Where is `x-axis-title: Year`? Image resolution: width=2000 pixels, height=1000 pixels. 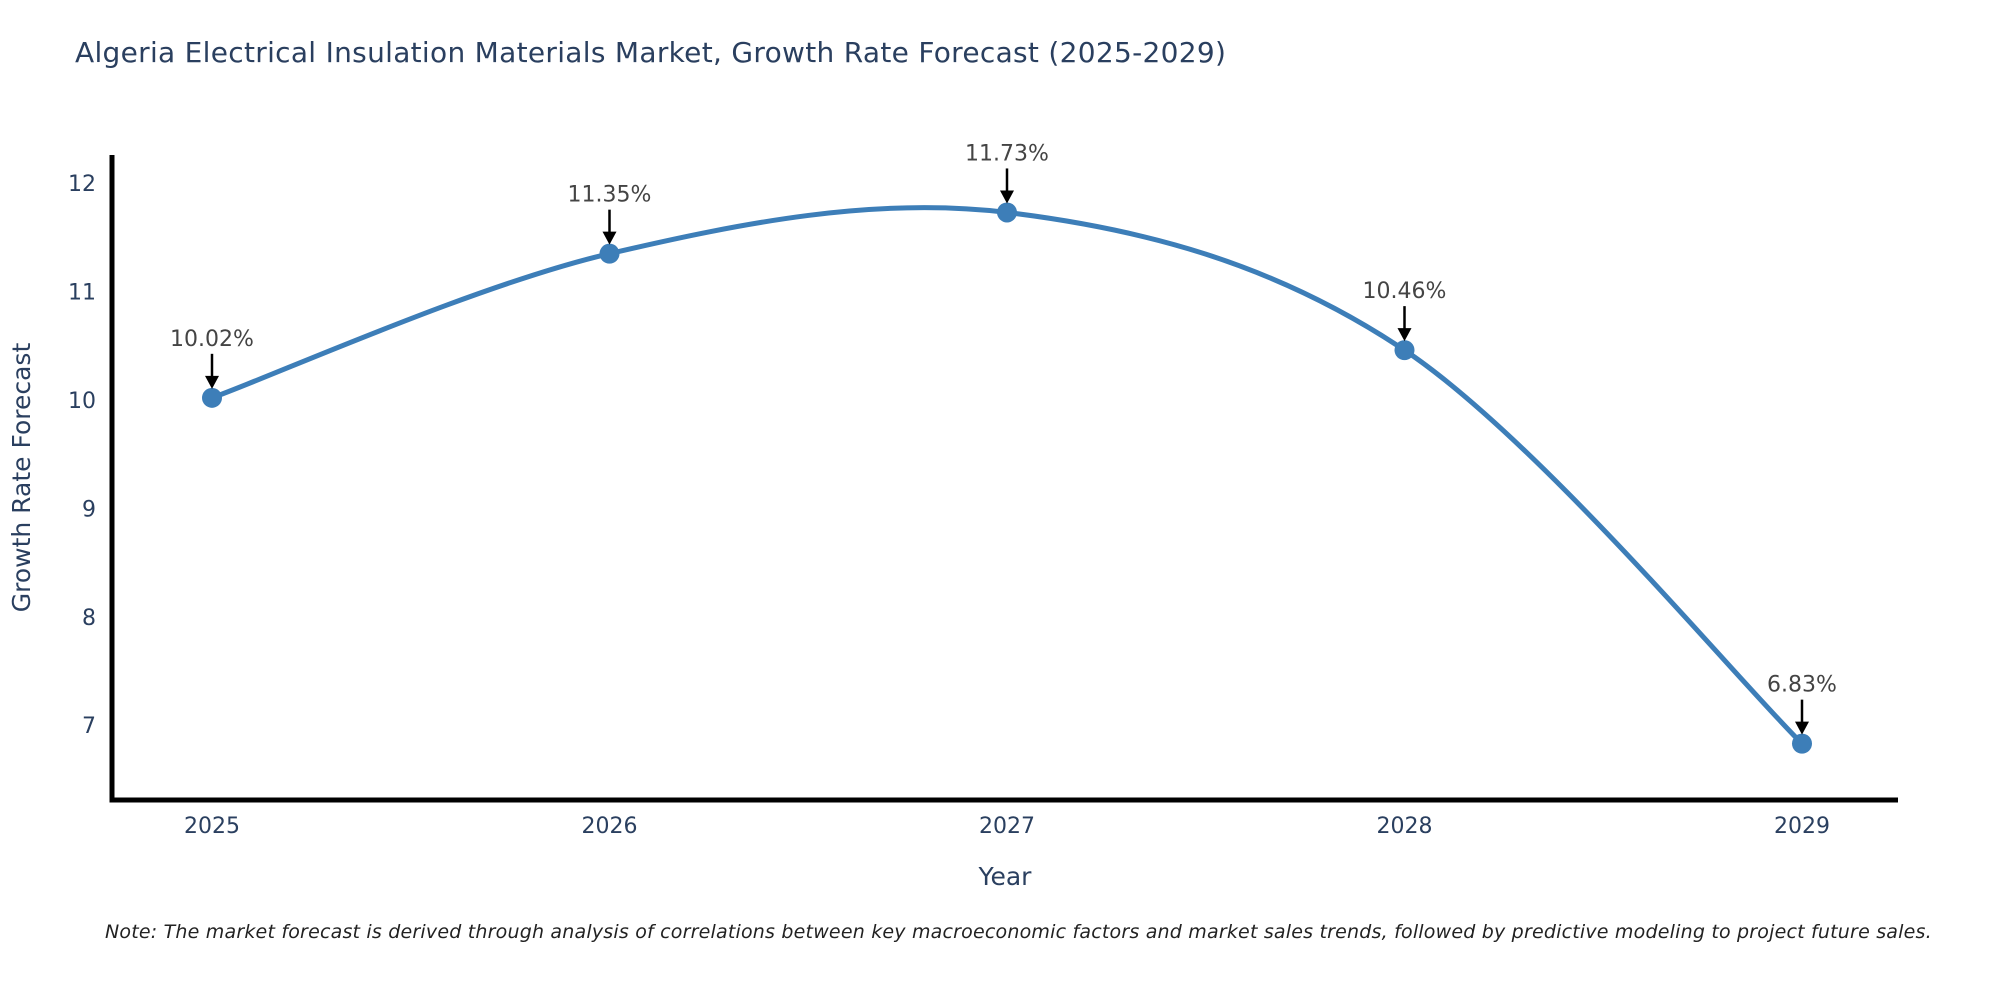 x-axis-title: Year is located at coordinates (1005, 876).